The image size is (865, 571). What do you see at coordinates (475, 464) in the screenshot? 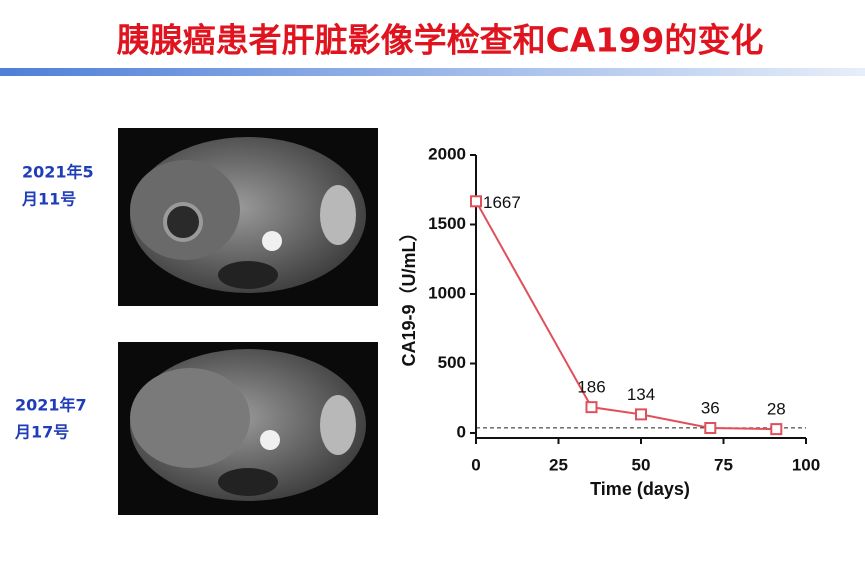
I see `x-tick-label: 0` at bounding box center [475, 464].